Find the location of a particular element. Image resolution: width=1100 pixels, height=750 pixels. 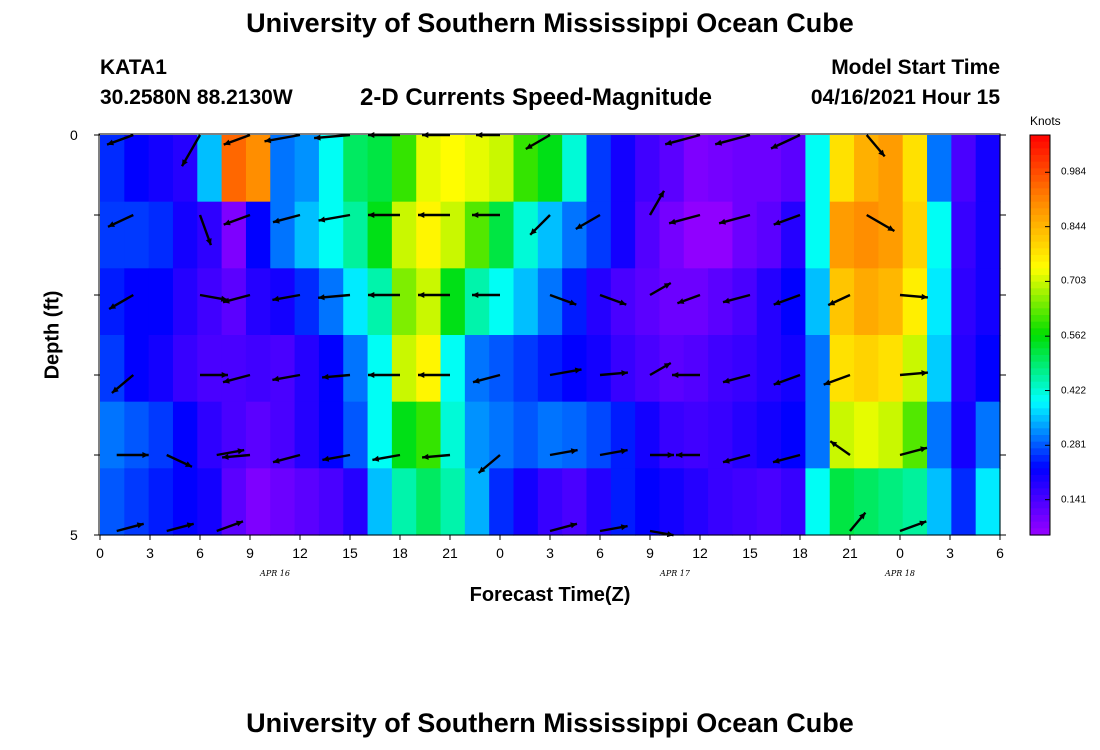

x-tick-label: 3 is located at coordinates (150, 553).